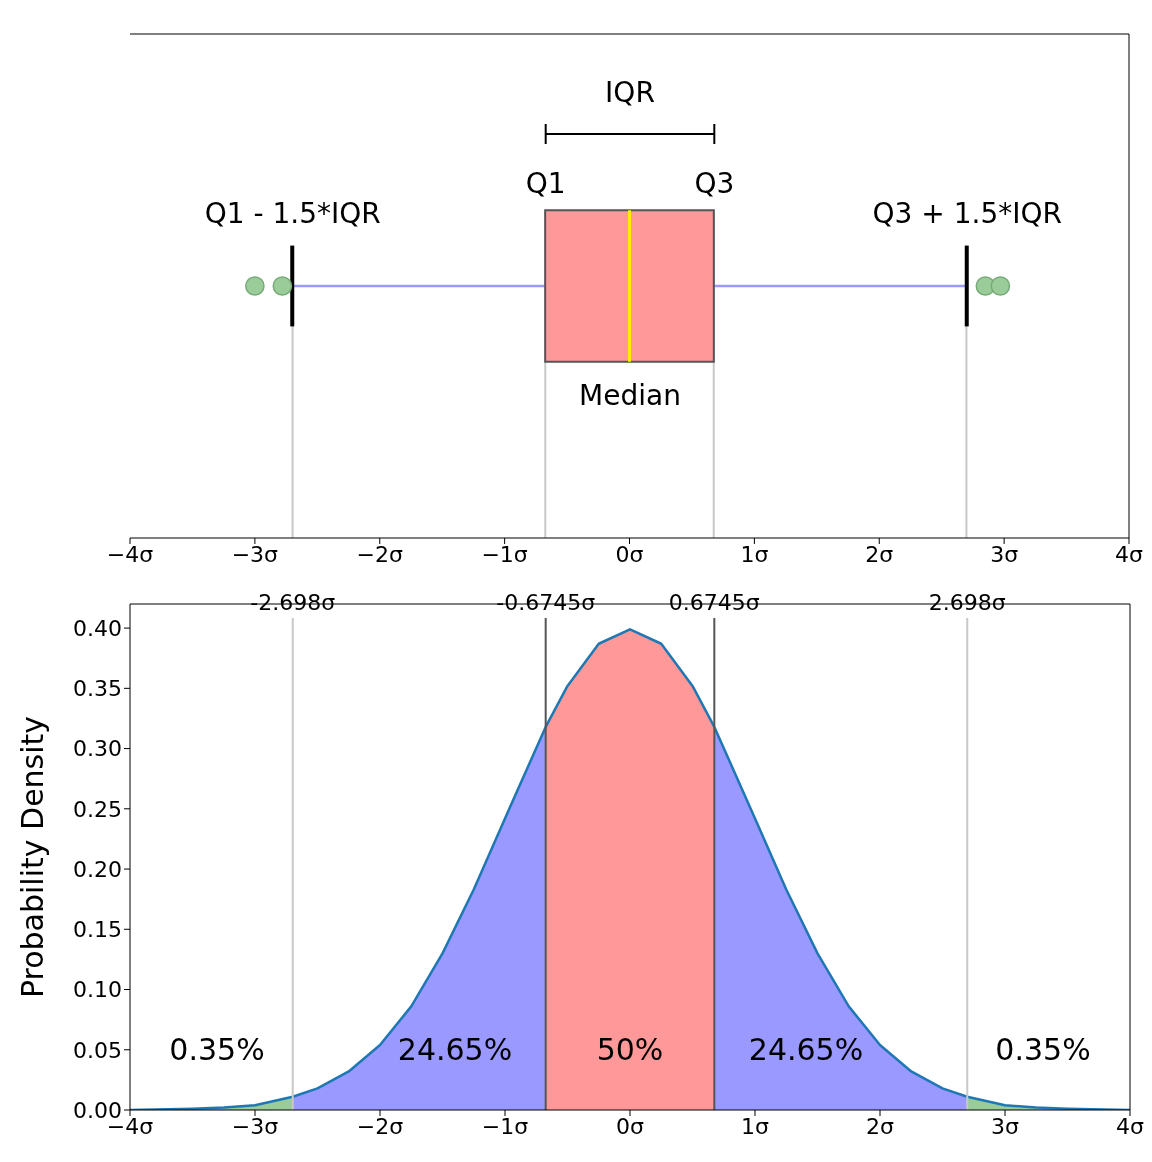  What do you see at coordinates (546, 602) in the screenshot?
I see `ref-line-label: -0.6745σ` at bounding box center [546, 602].